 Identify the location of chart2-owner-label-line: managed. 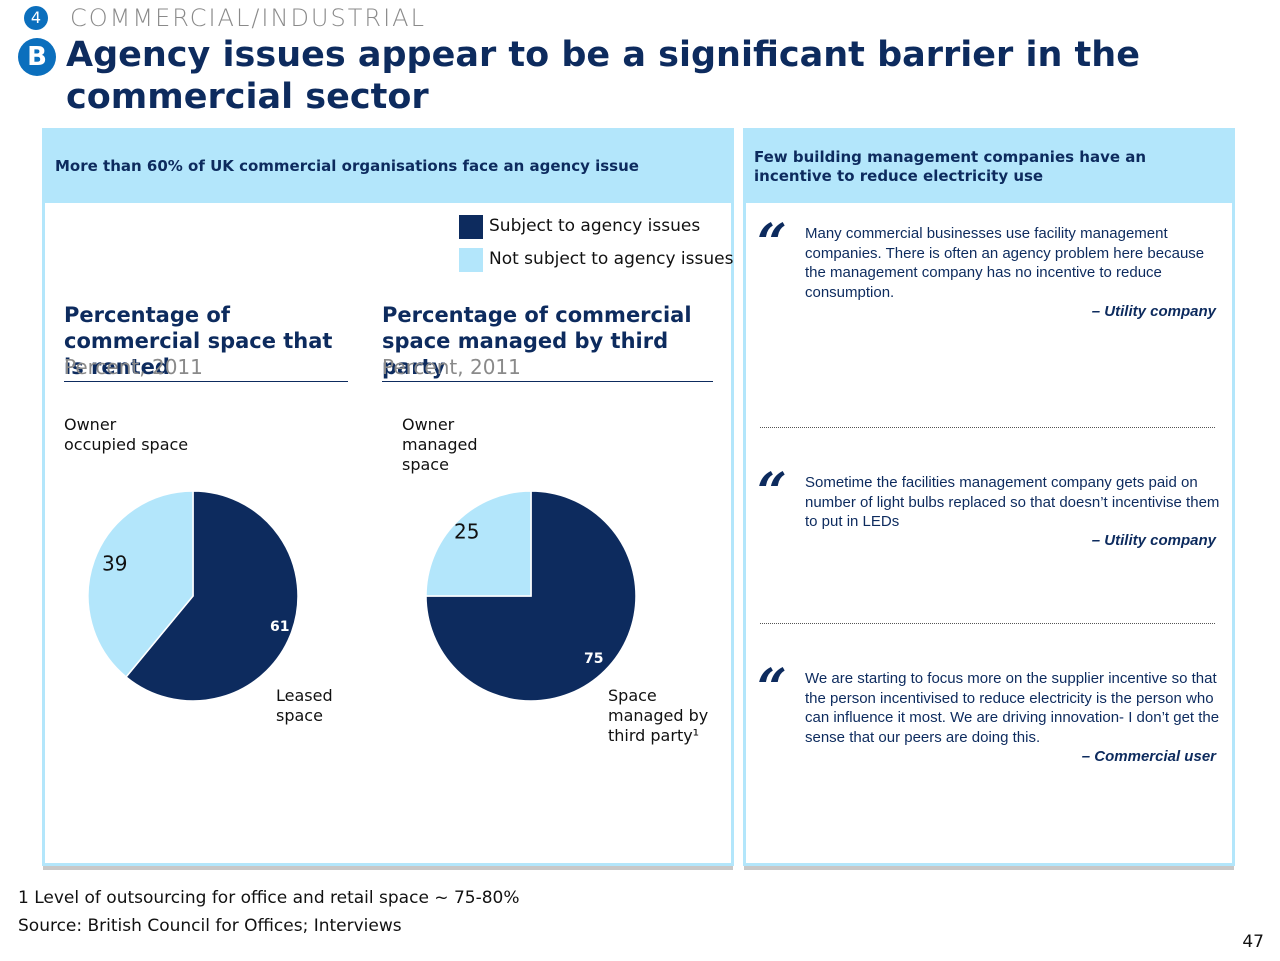
(440, 444).